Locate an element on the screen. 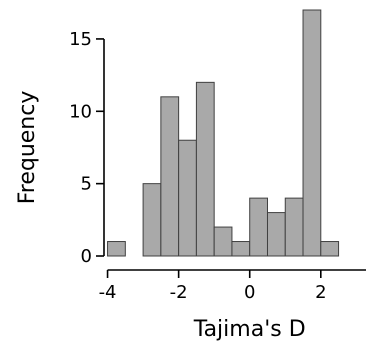  y-axis-title: Frequency is located at coordinates (27, 148).